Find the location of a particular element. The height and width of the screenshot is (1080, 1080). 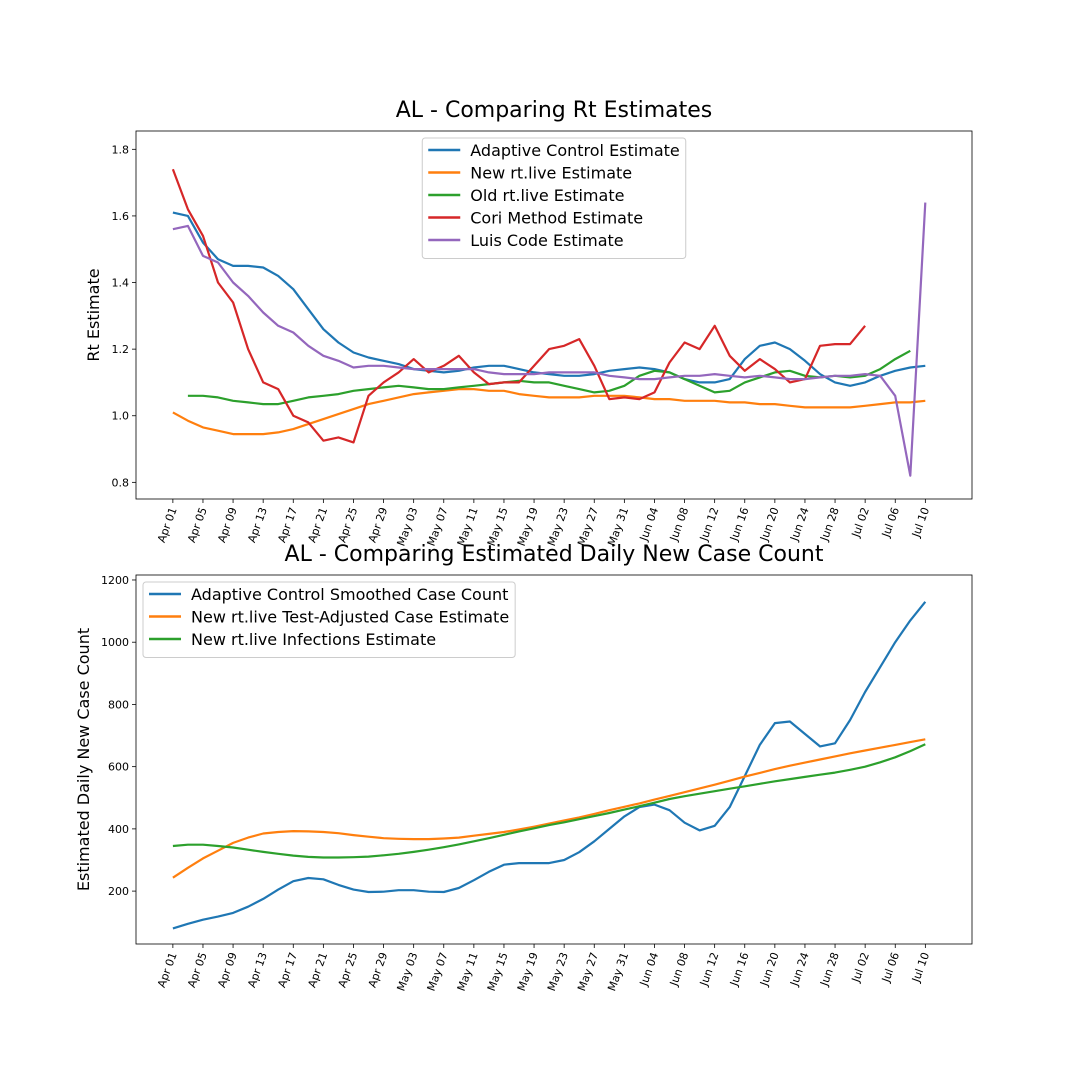

x-tick-label: May 11 is located at coordinates (468, 972).